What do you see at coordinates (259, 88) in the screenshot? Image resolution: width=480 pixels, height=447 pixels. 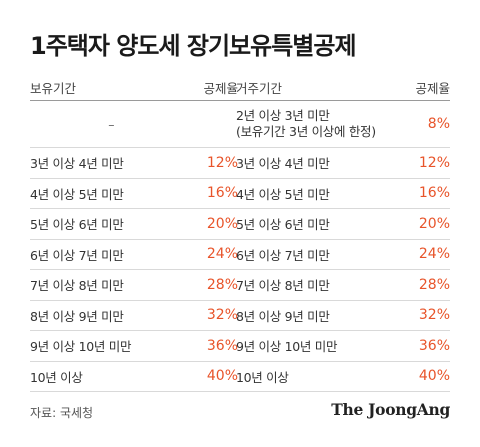 I see `header-period: 거주기간` at bounding box center [259, 88].